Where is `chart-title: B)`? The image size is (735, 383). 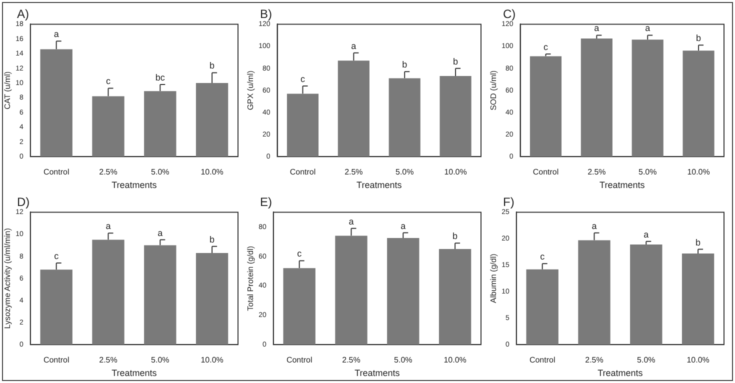 chart-title: B) is located at coordinates (266, 14).